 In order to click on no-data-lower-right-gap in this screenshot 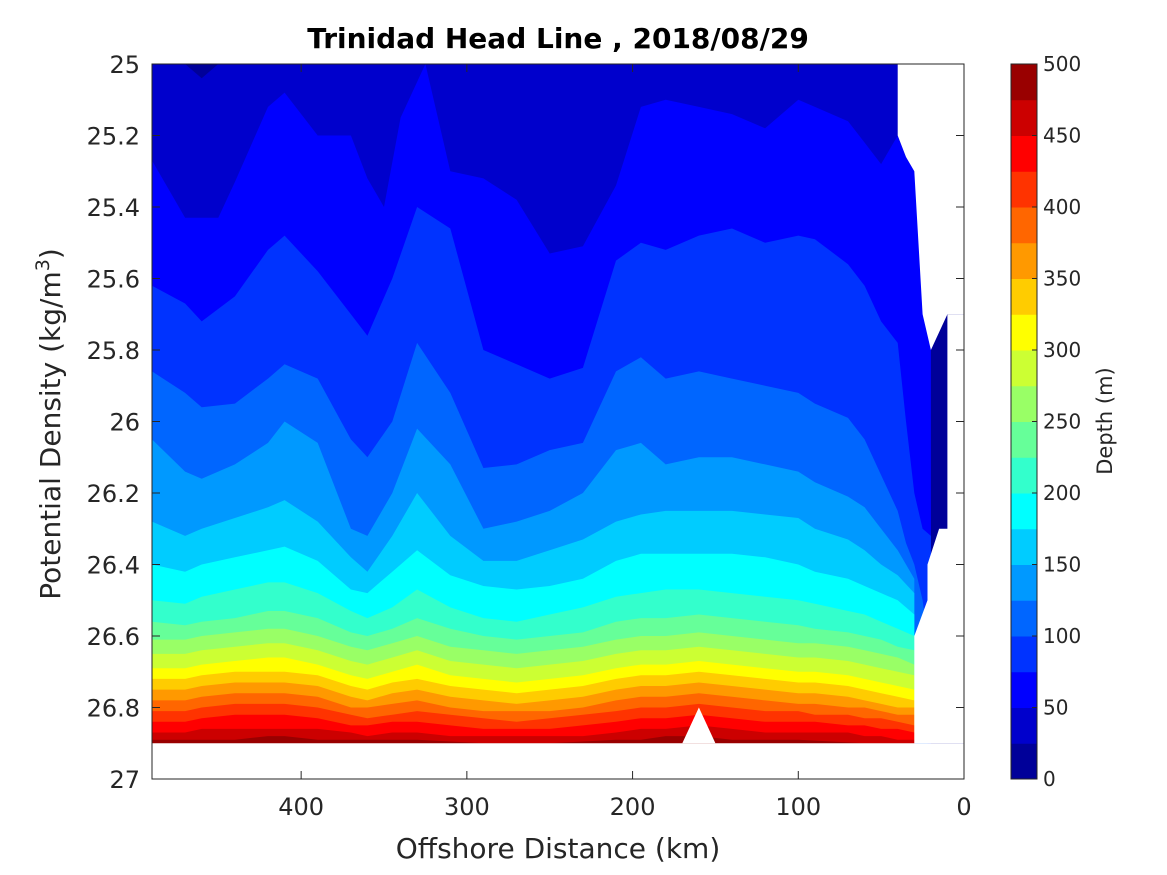, I will do `click(939, 529)`.